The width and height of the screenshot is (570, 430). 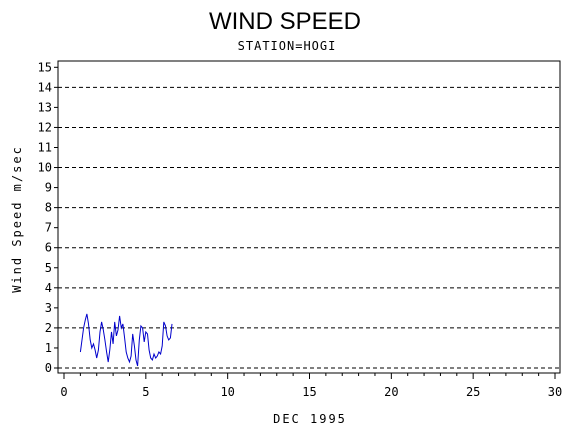 What do you see at coordinates (145, 392) in the screenshot?
I see `x-tick-label-5: 5` at bounding box center [145, 392].